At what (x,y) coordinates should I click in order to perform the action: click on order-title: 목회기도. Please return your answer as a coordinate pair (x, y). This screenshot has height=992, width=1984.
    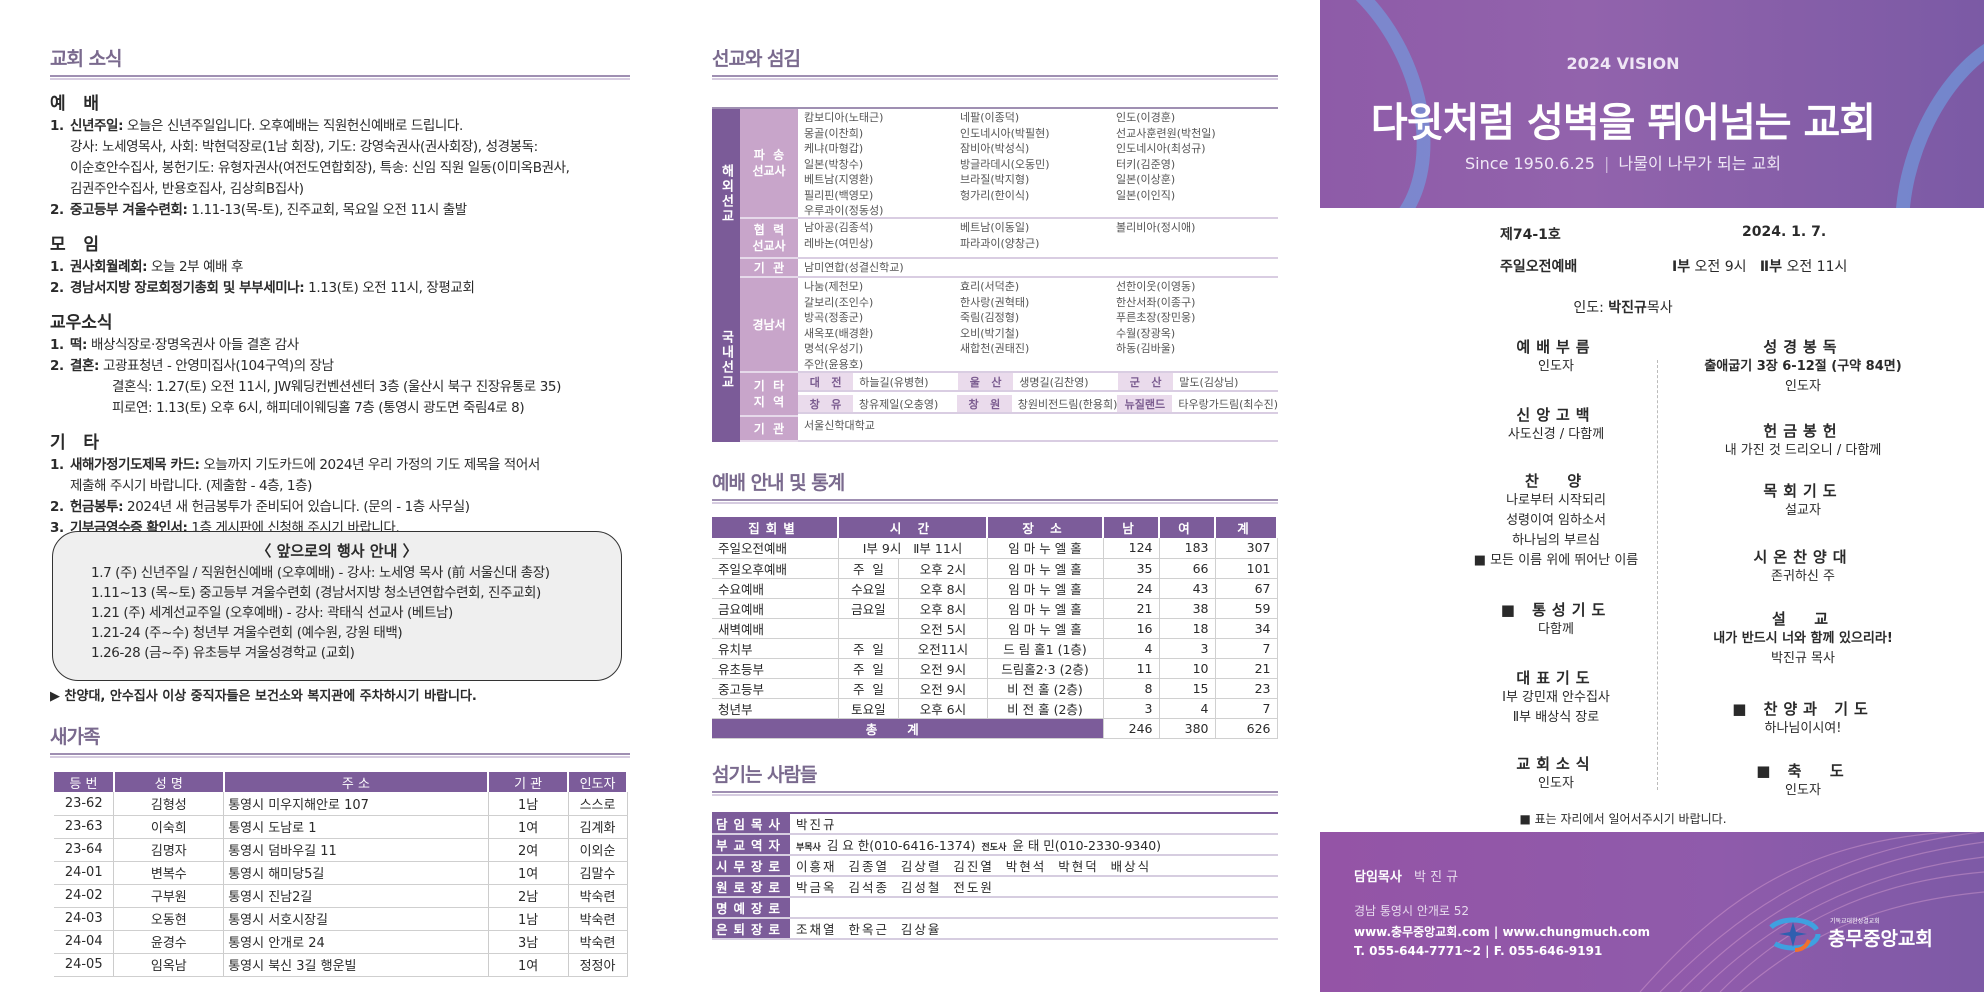
    Looking at the image, I should click on (1803, 491).